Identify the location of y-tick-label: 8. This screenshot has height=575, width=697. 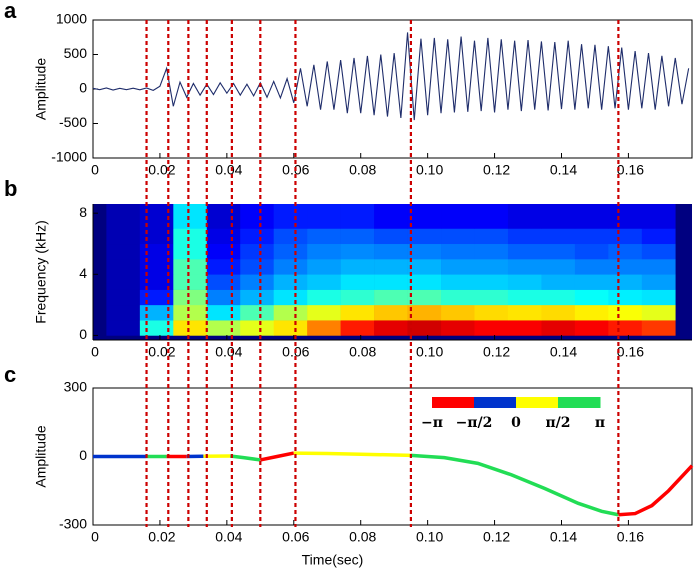
(83, 212).